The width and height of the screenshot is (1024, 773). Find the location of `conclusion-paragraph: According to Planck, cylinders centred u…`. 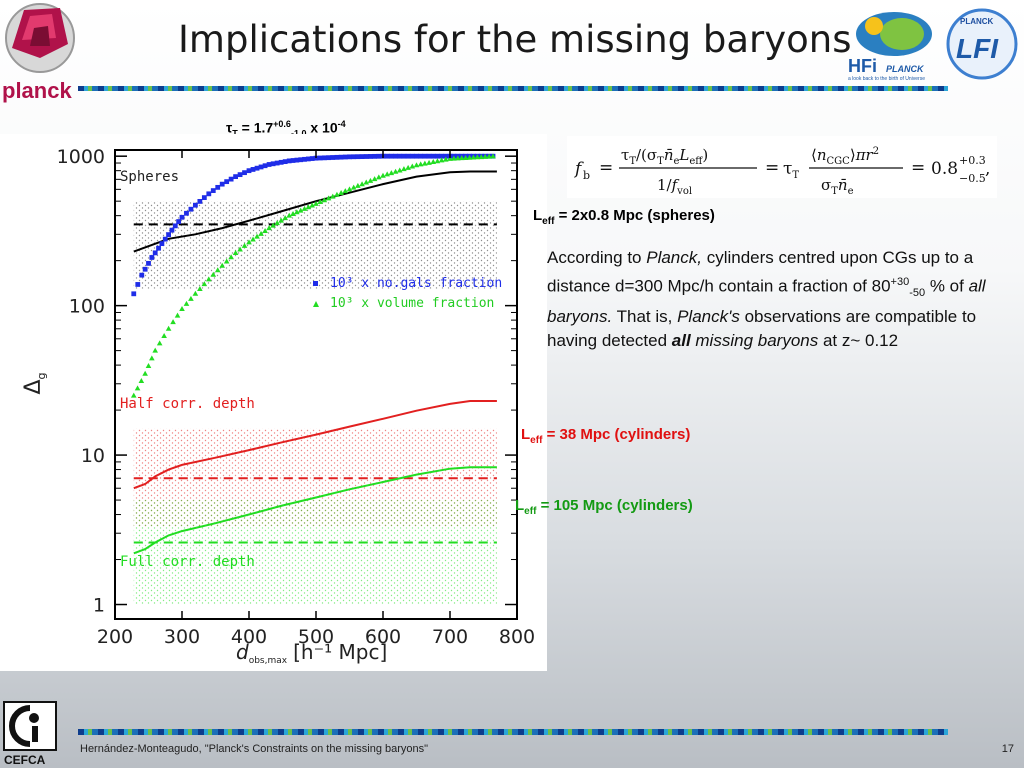

conclusion-paragraph: According to Planck, cylinders centred u… is located at coordinates (766, 299).